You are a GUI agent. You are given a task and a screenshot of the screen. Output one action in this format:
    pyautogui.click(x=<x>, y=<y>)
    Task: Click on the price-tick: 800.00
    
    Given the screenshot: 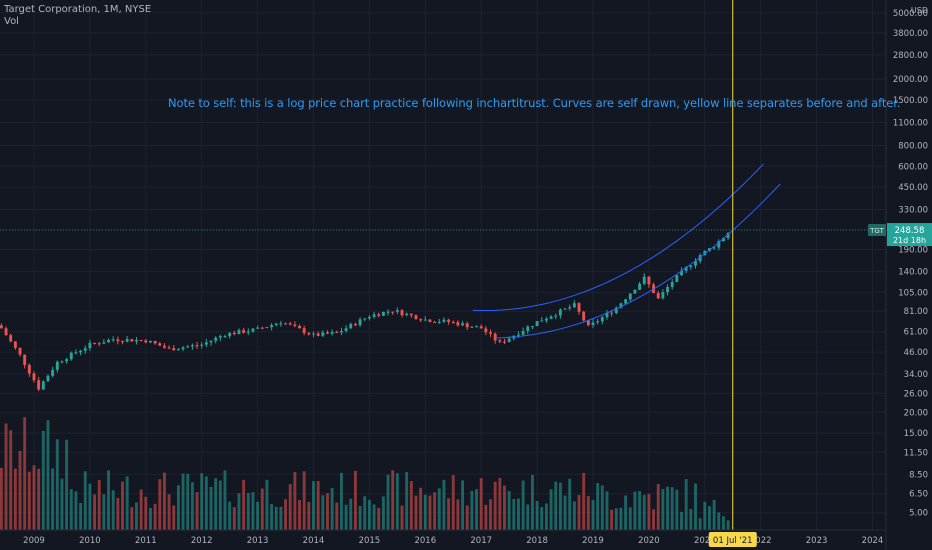 What is the action you would take?
    pyautogui.click(x=913, y=146)
    